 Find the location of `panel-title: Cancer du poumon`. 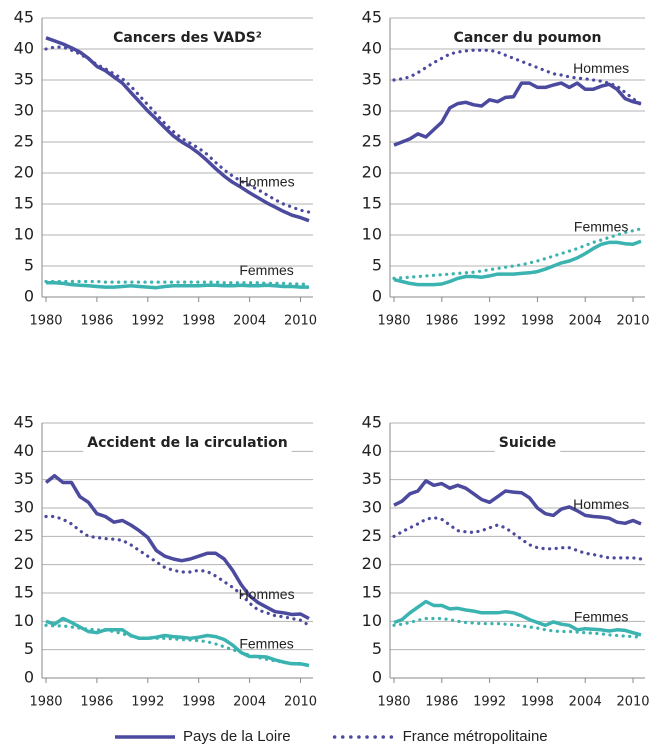

panel-title: Cancer du poumon is located at coordinates (528, 38).